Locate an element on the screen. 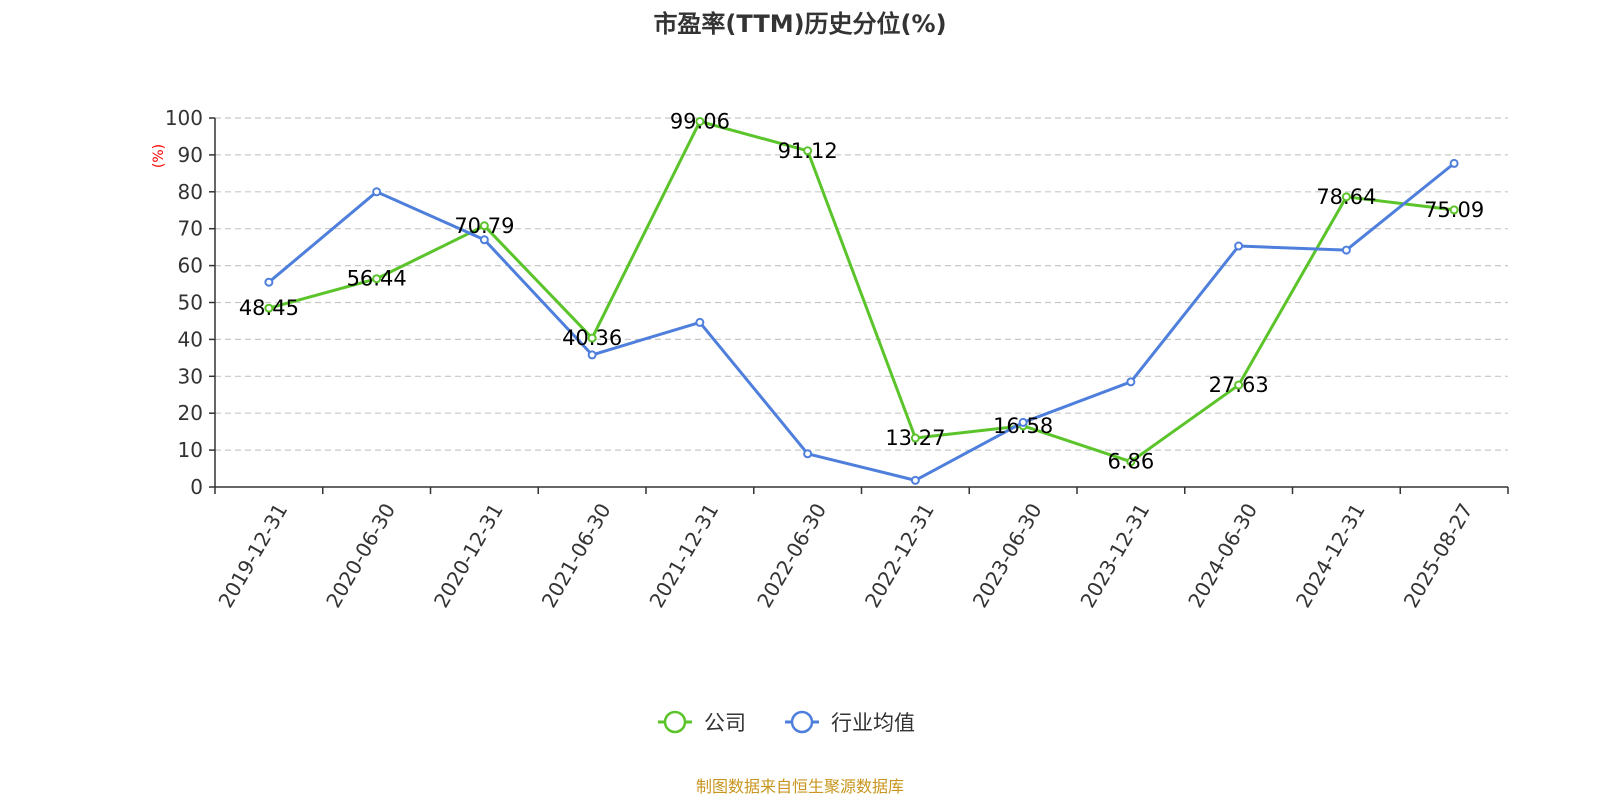  data-label: 78.64 is located at coordinates (1346, 197).